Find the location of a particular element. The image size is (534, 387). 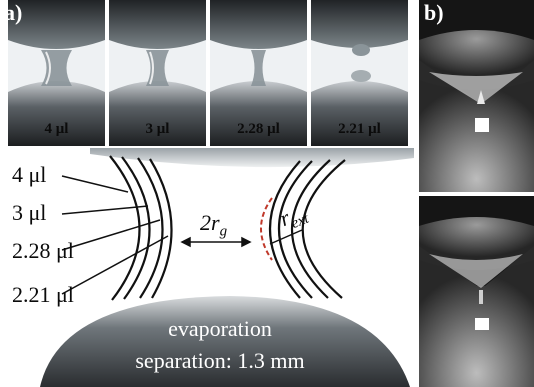

bridge-photo-3ul: 3 μl is located at coordinates (157, 73).